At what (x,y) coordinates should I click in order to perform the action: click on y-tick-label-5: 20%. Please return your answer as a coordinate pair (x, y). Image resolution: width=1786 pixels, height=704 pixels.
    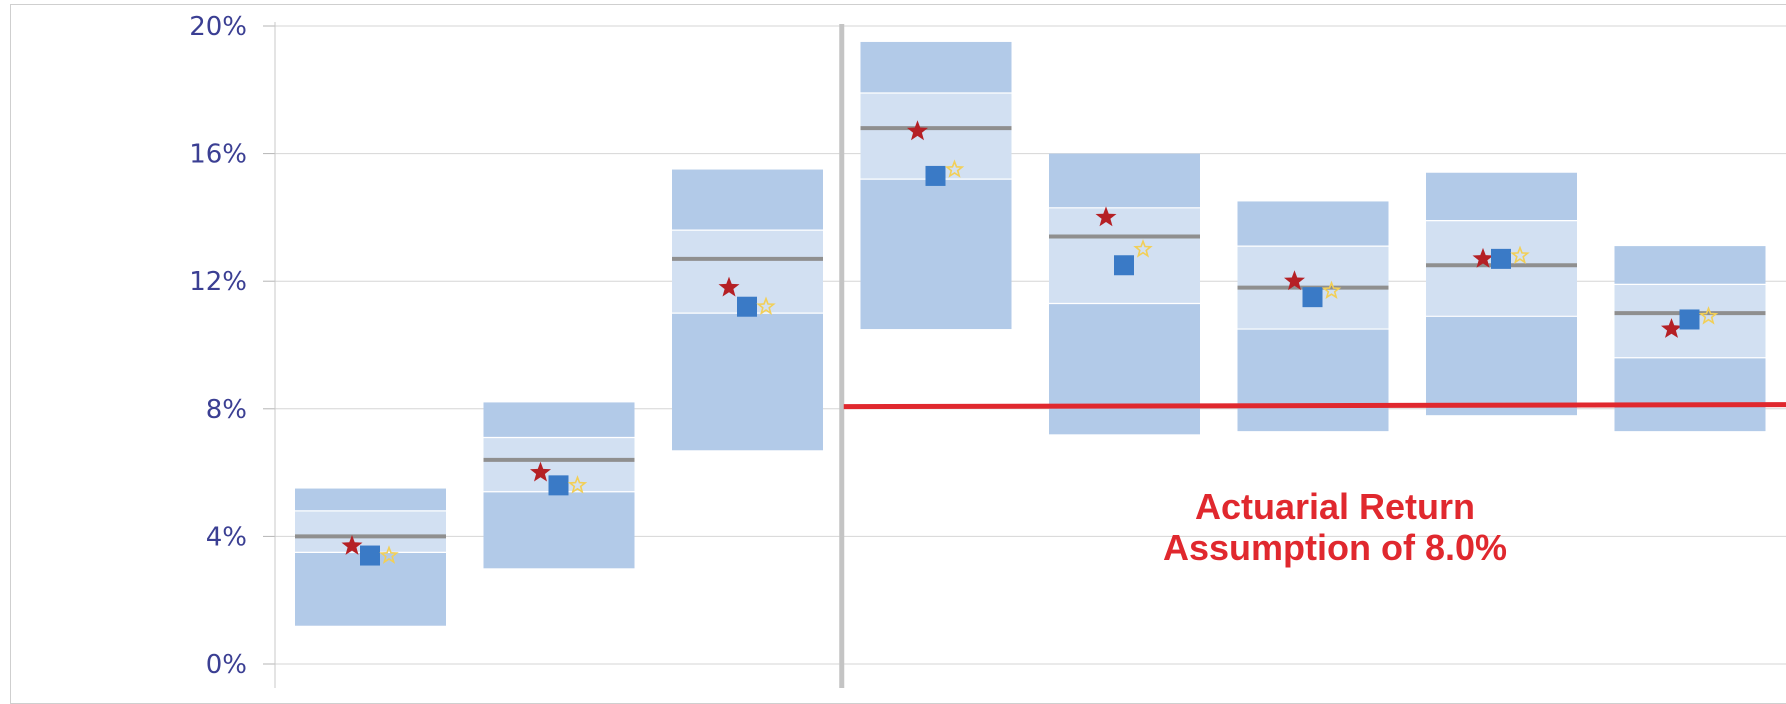
    Looking at the image, I should click on (218, 27).